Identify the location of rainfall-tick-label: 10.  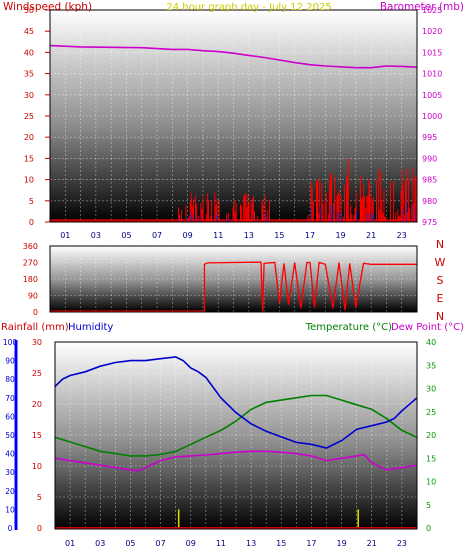
(10, 509).